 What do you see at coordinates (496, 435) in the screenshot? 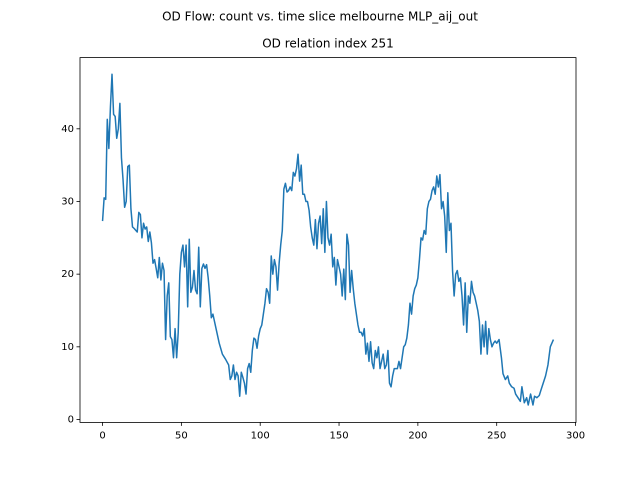
I see `x-tick-label: 250` at bounding box center [496, 435].